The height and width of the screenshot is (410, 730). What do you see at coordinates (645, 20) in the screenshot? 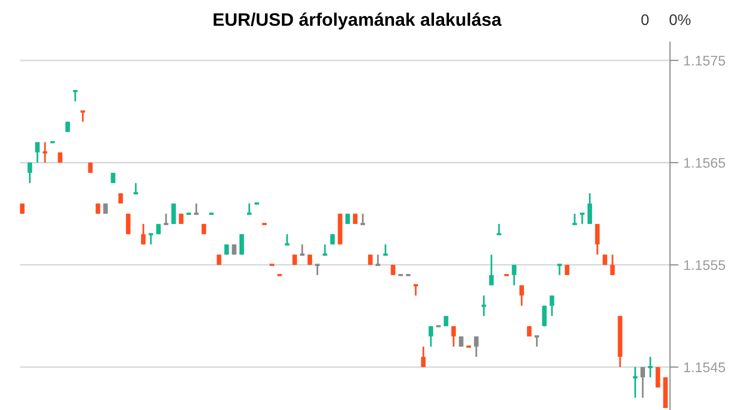
I see `text: 0` at bounding box center [645, 20].